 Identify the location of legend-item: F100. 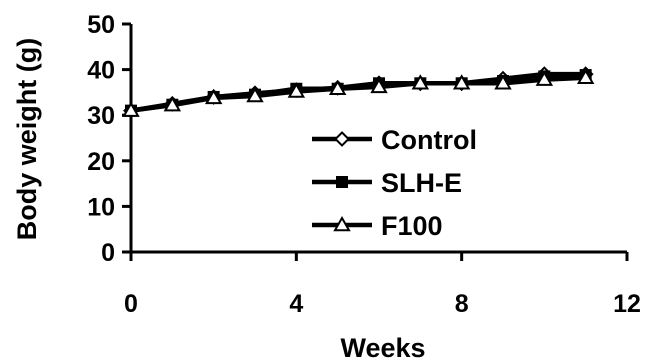
(377, 226).